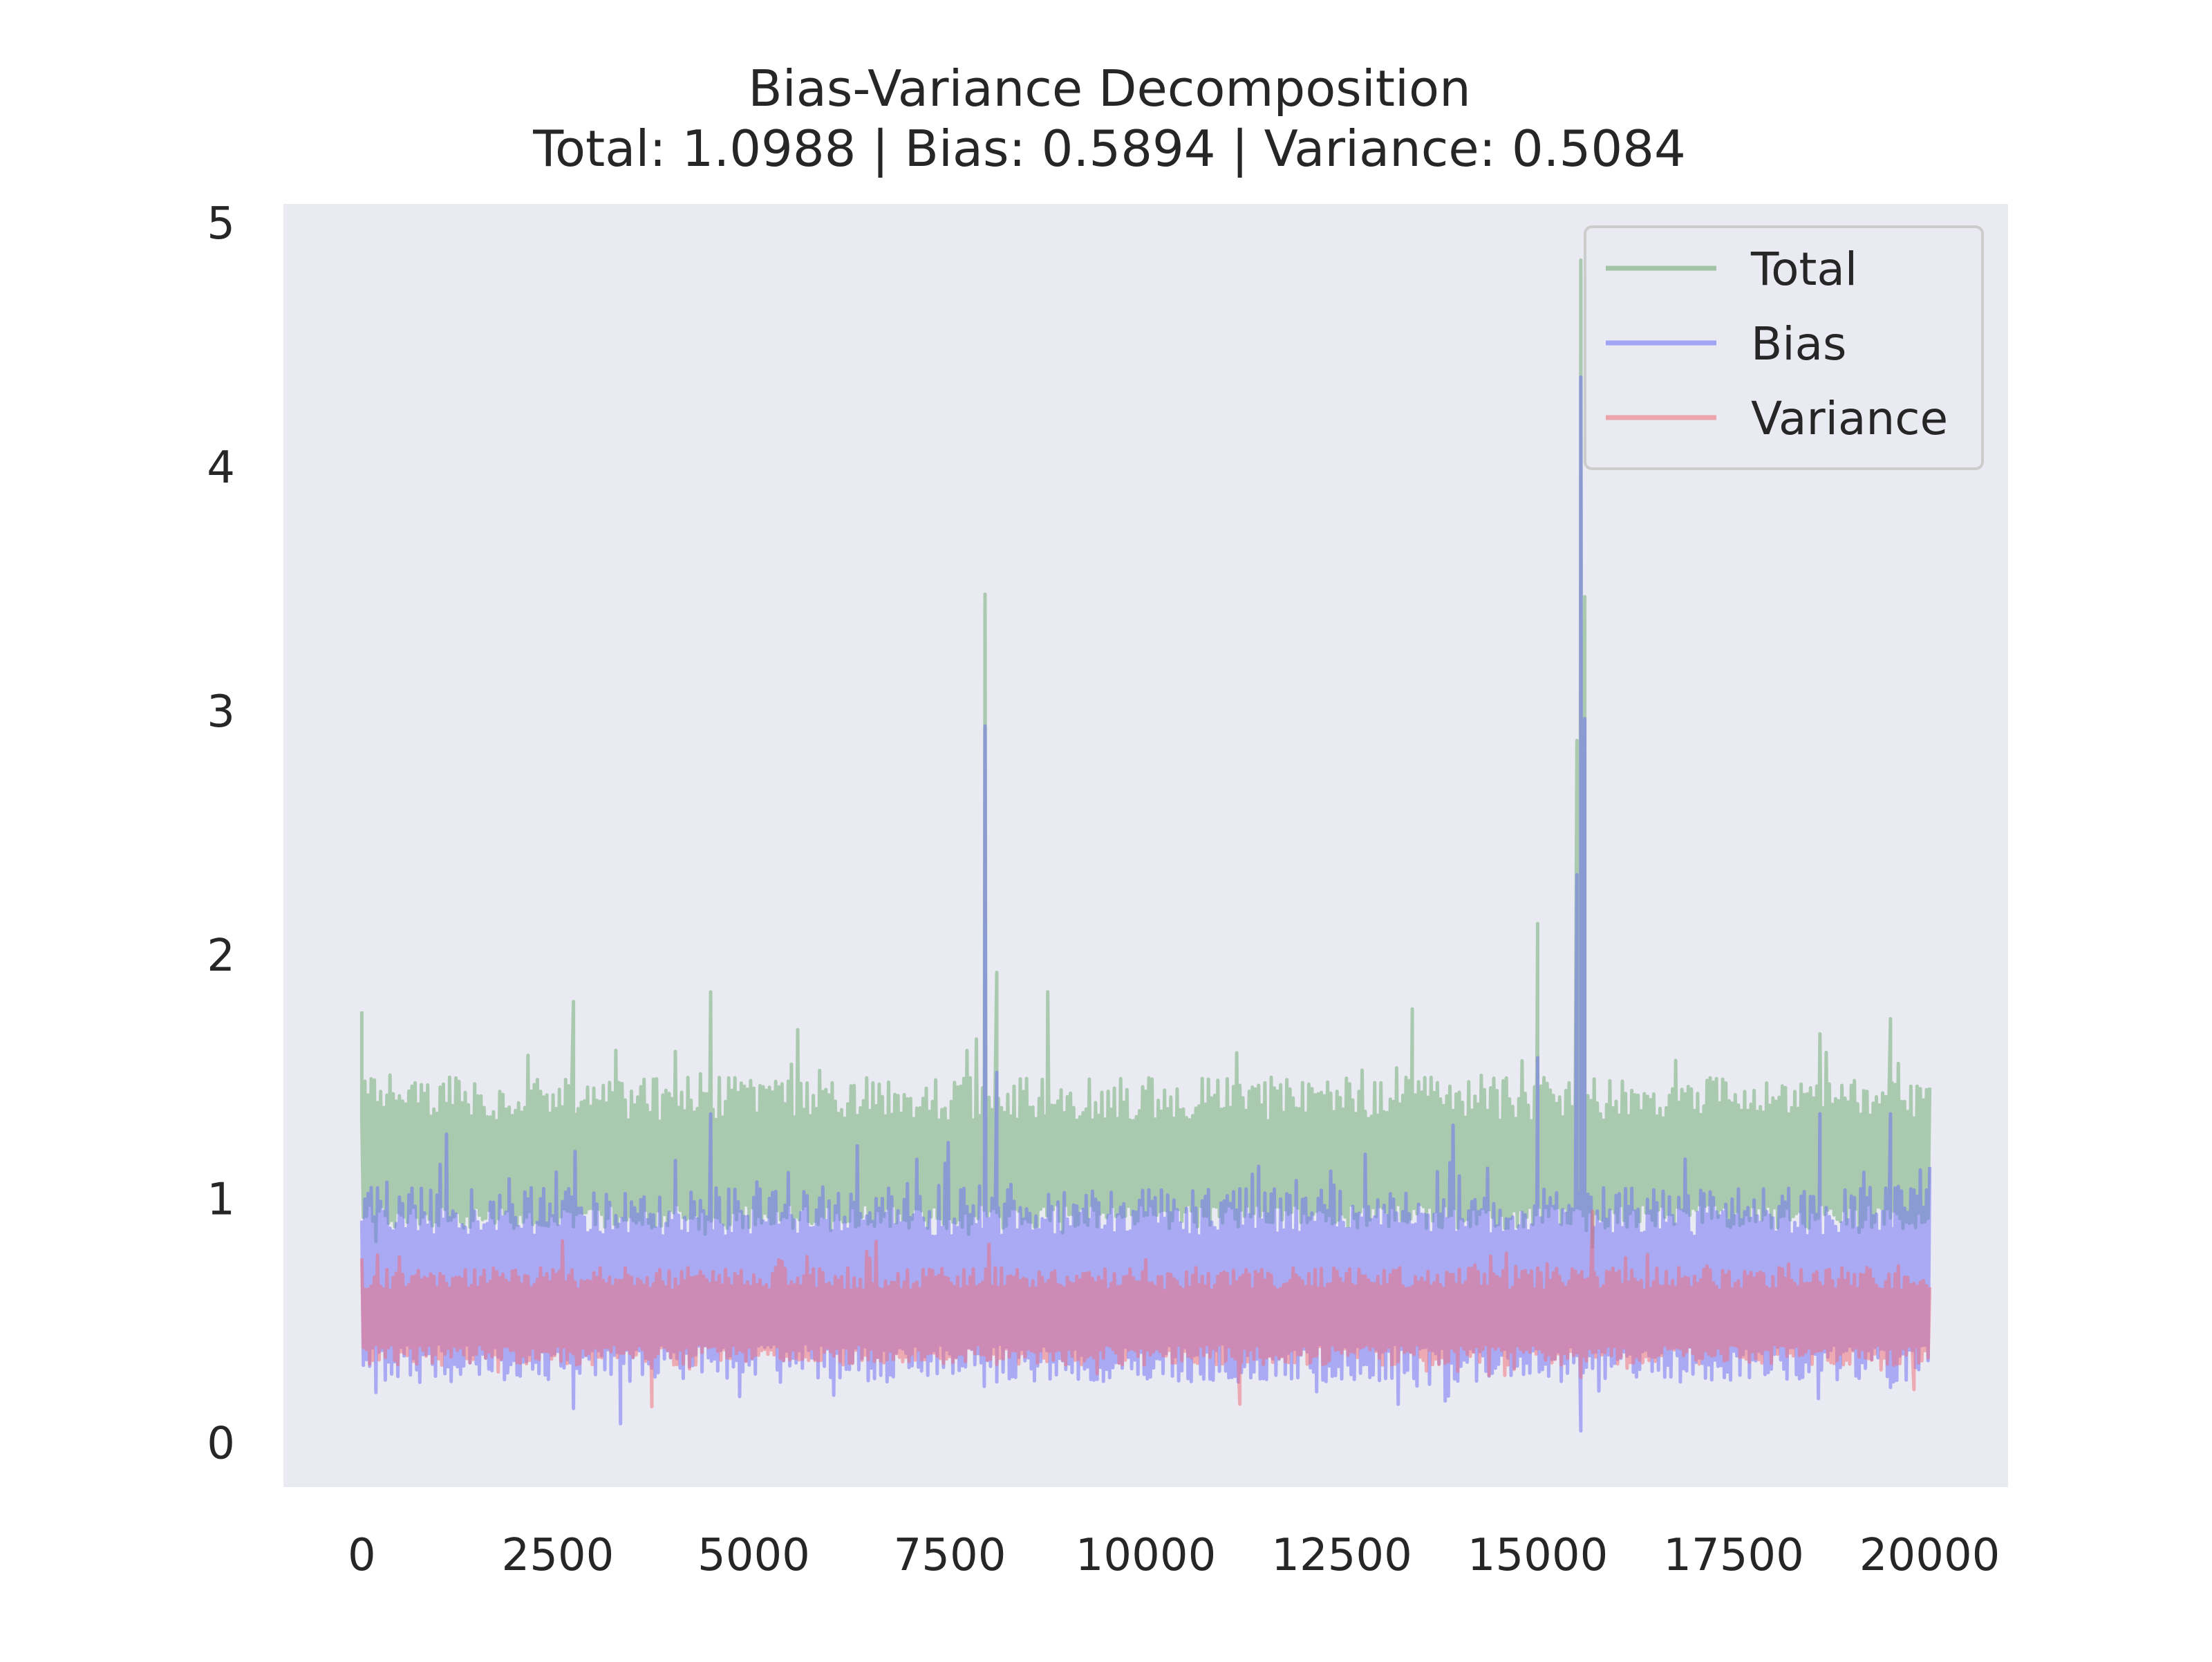 The height and width of the screenshot is (1662, 2212). I want to click on legend-label-variance: Variance, so click(1849, 419).